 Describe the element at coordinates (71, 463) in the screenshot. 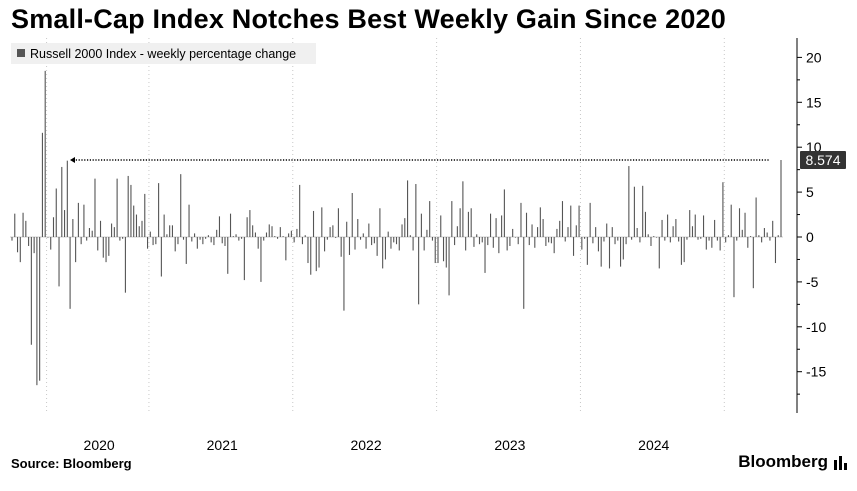

I see `source-note: Source: Bloomberg` at that location.